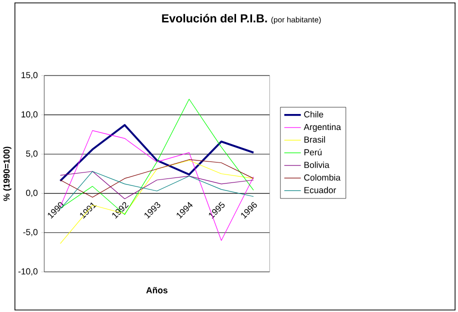 The image size is (458, 312). I want to click on chart-title: Evolución del P.I.B., so click(214, 18).